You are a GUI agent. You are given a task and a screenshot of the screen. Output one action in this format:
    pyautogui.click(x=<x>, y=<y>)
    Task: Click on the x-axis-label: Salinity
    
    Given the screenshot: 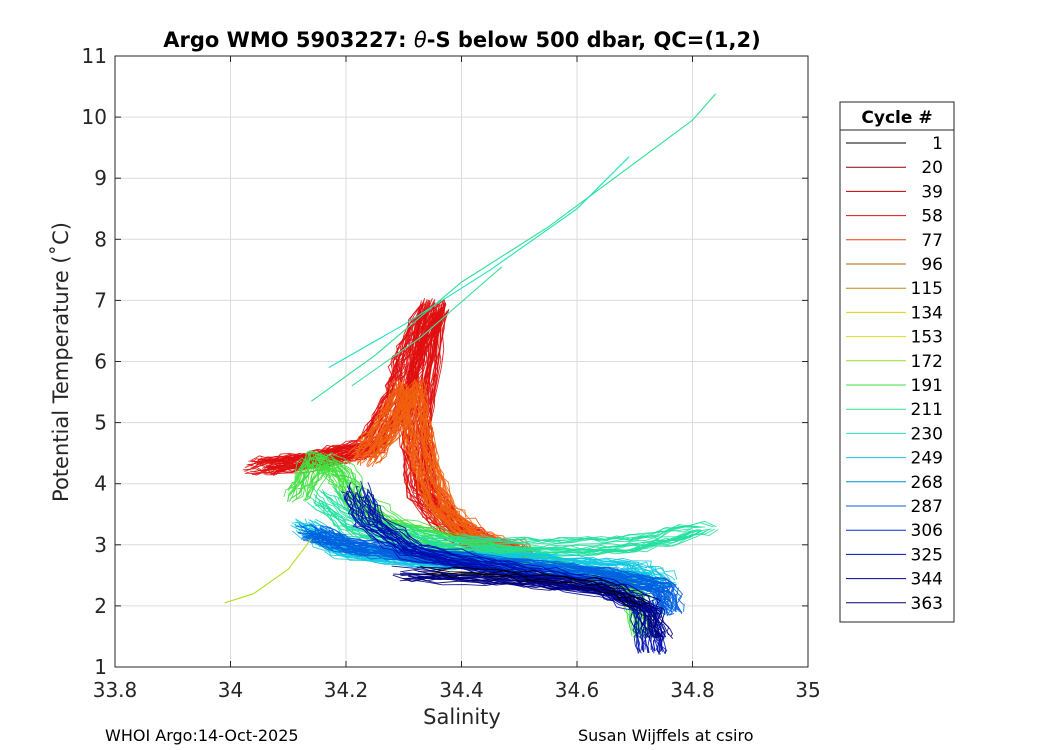 What is the action you would take?
    pyautogui.click(x=462, y=717)
    